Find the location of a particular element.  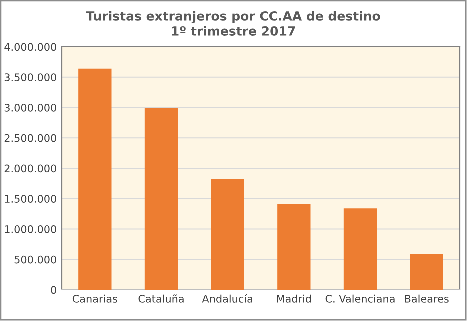

y-tick-label: 500.000 is located at coordinates (35, 260).